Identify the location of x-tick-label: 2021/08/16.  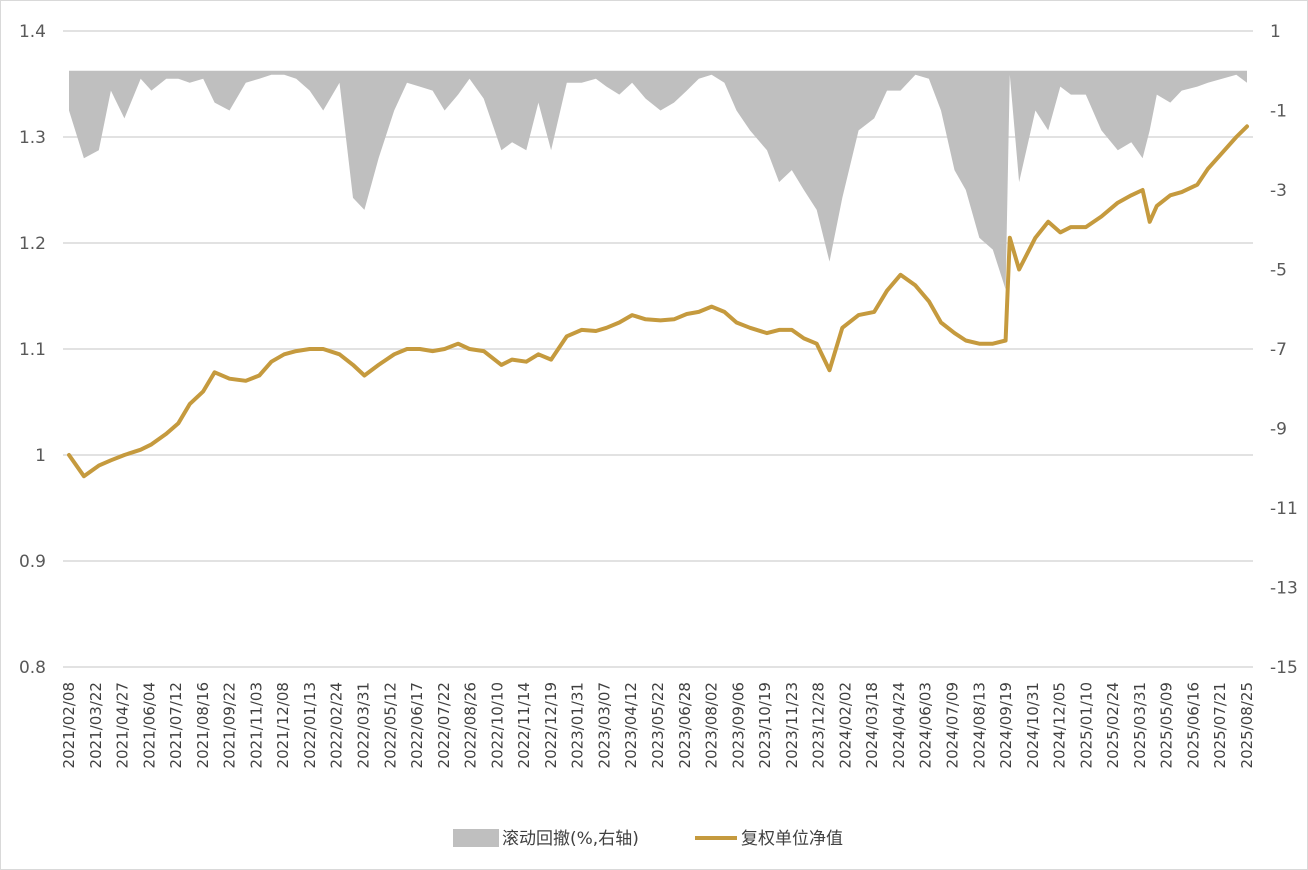
(203, 725).